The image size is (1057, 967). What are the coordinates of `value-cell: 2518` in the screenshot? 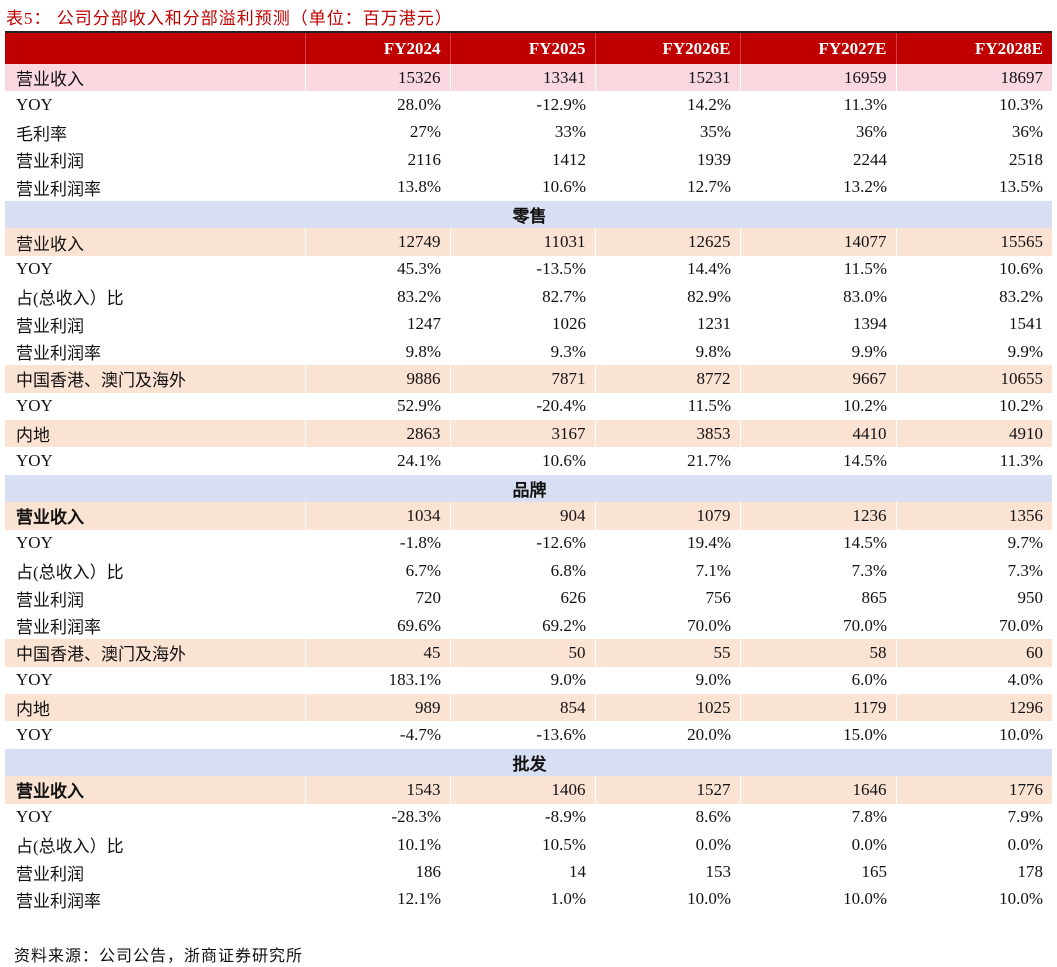 It's located at (1026, 159).